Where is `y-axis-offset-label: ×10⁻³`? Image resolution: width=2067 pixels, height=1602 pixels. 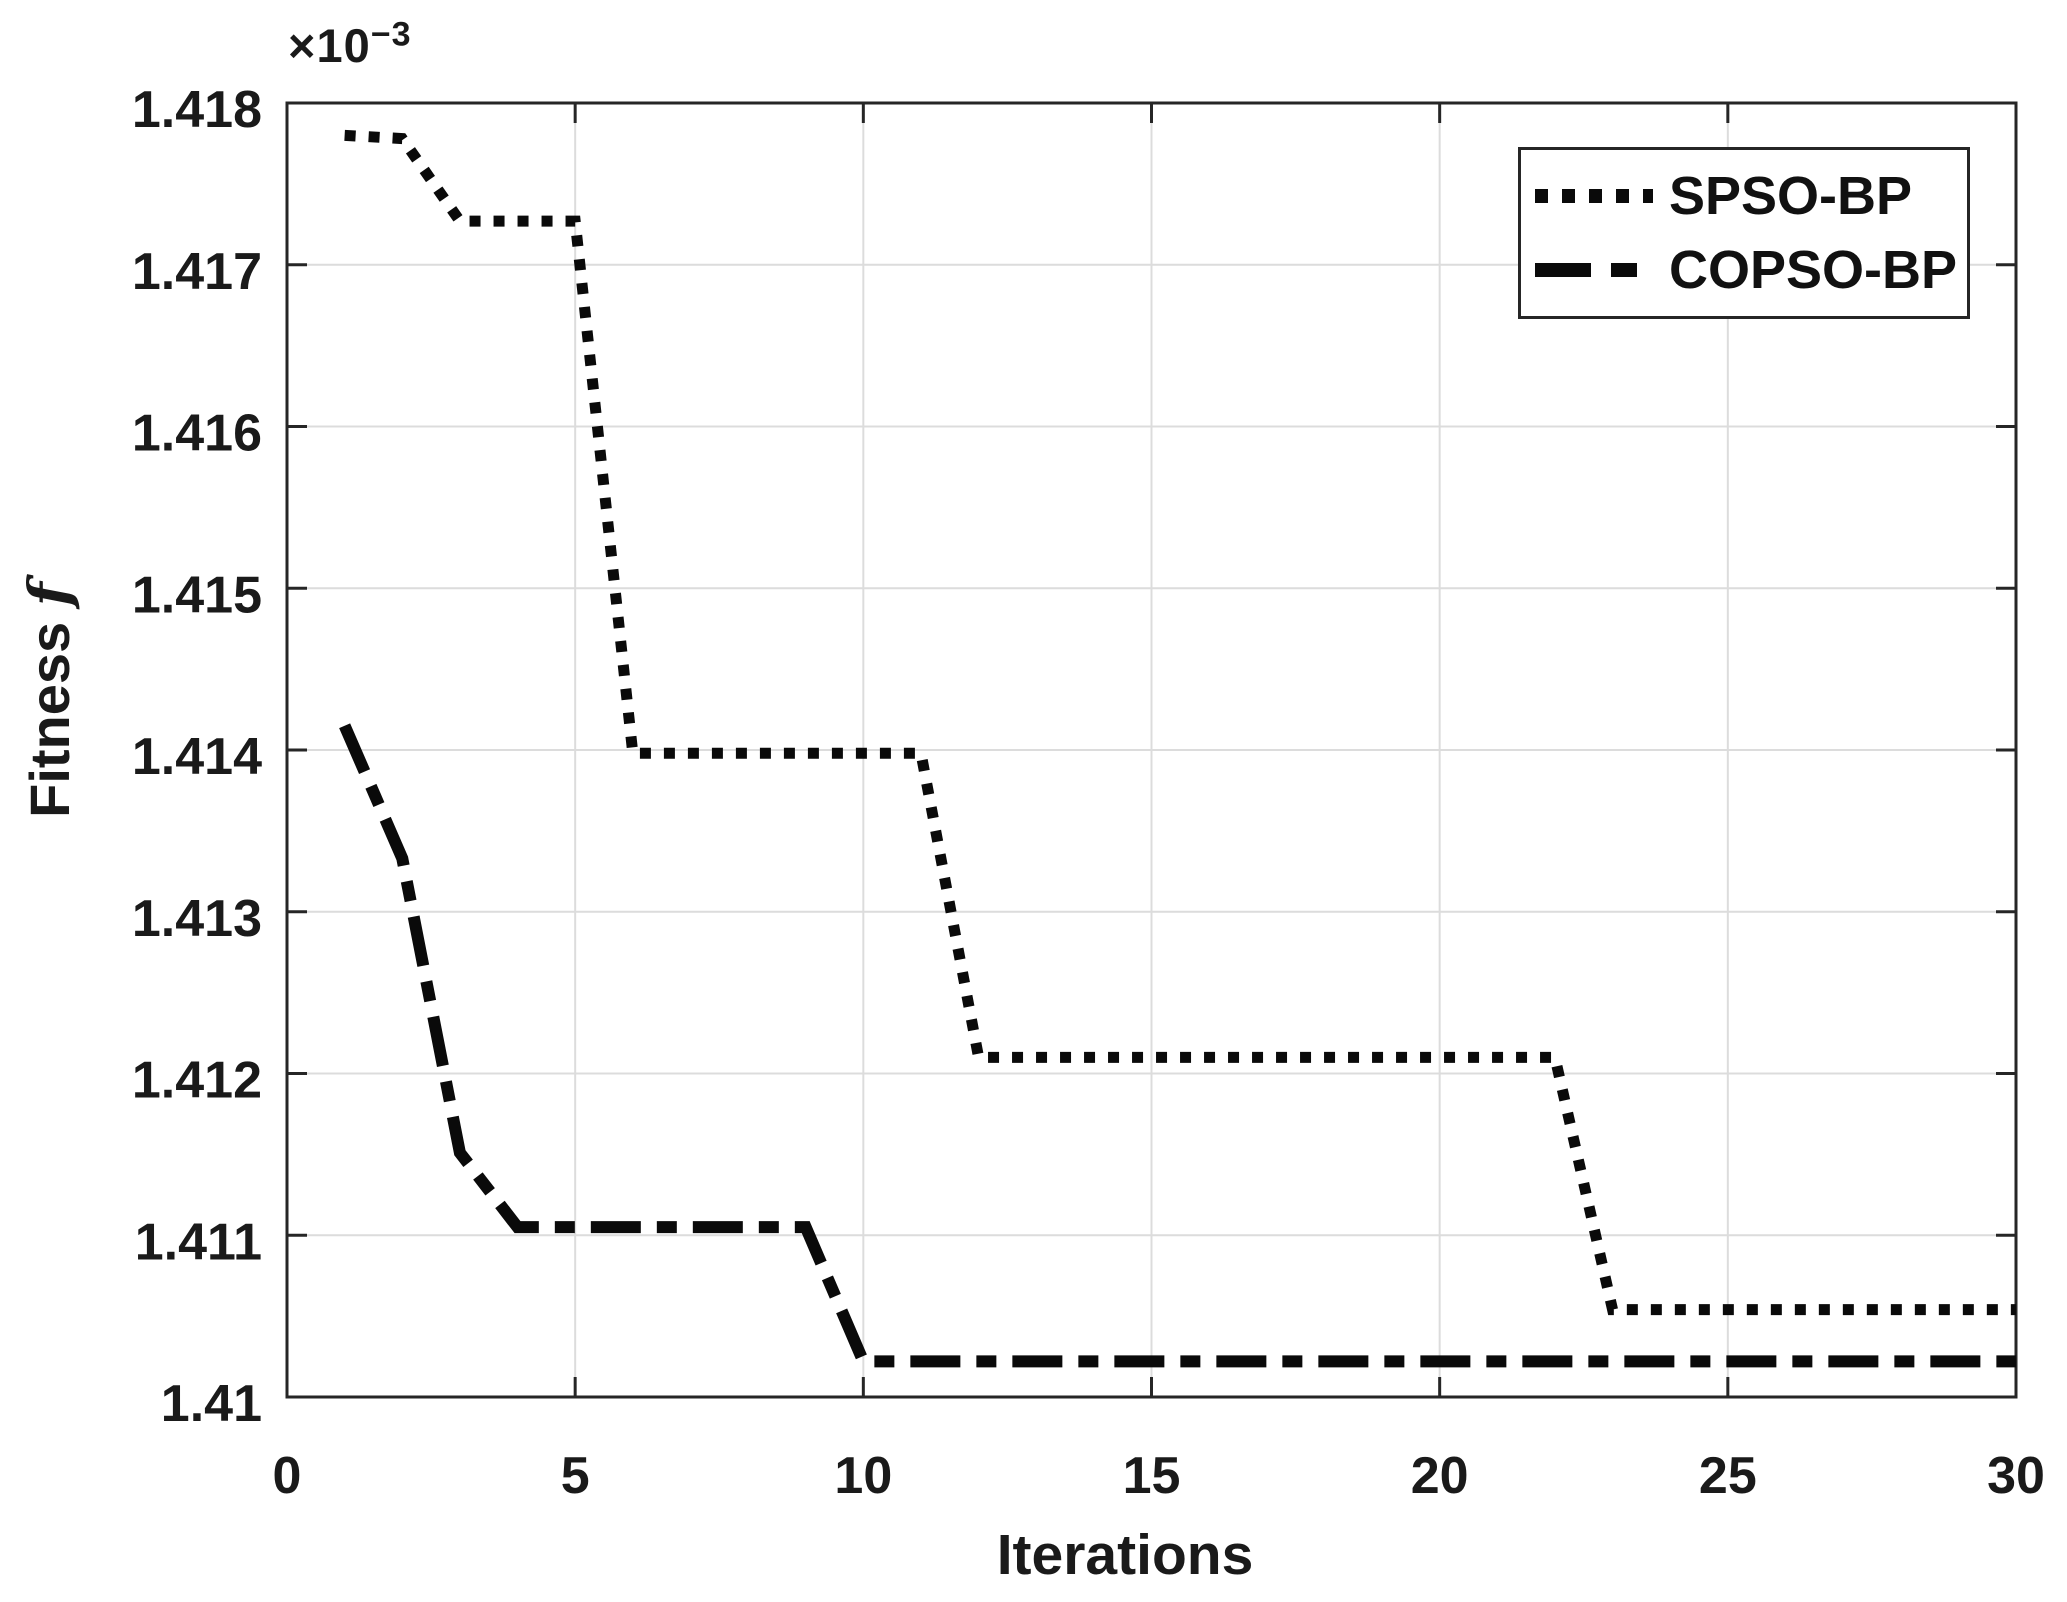 y-axis-offset-label: ×10⁻³ is located at coordinates (350, 44).